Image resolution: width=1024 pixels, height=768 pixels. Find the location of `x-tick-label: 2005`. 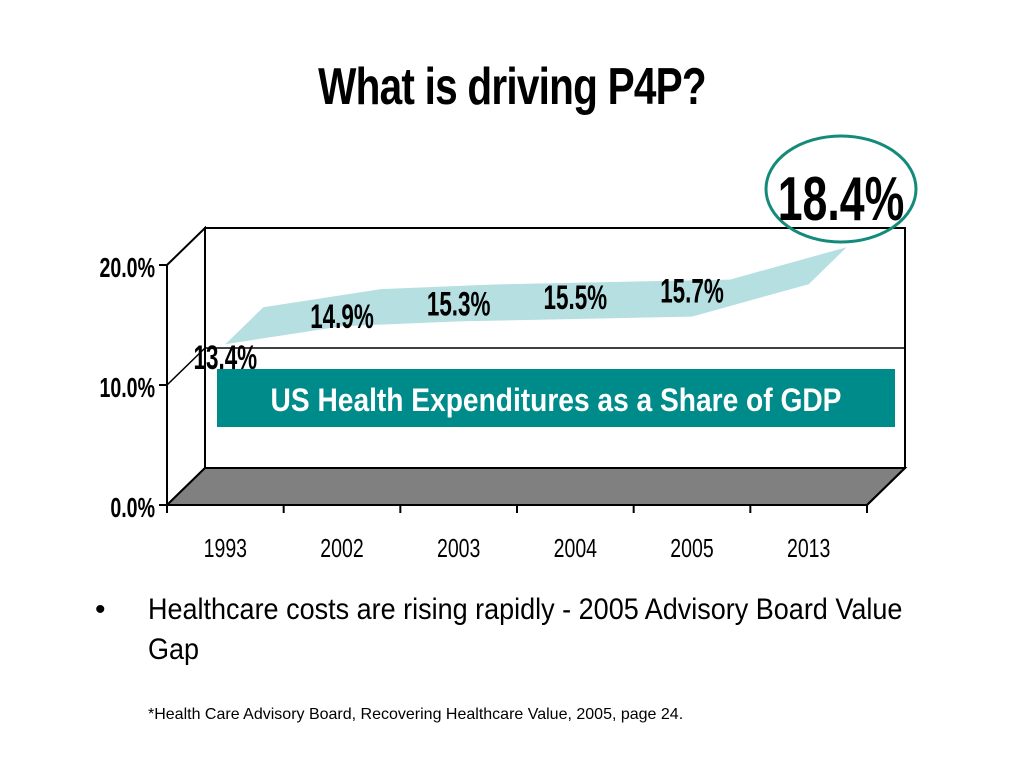

x-tick-label: 2005 is located at coordinates (691, 547).